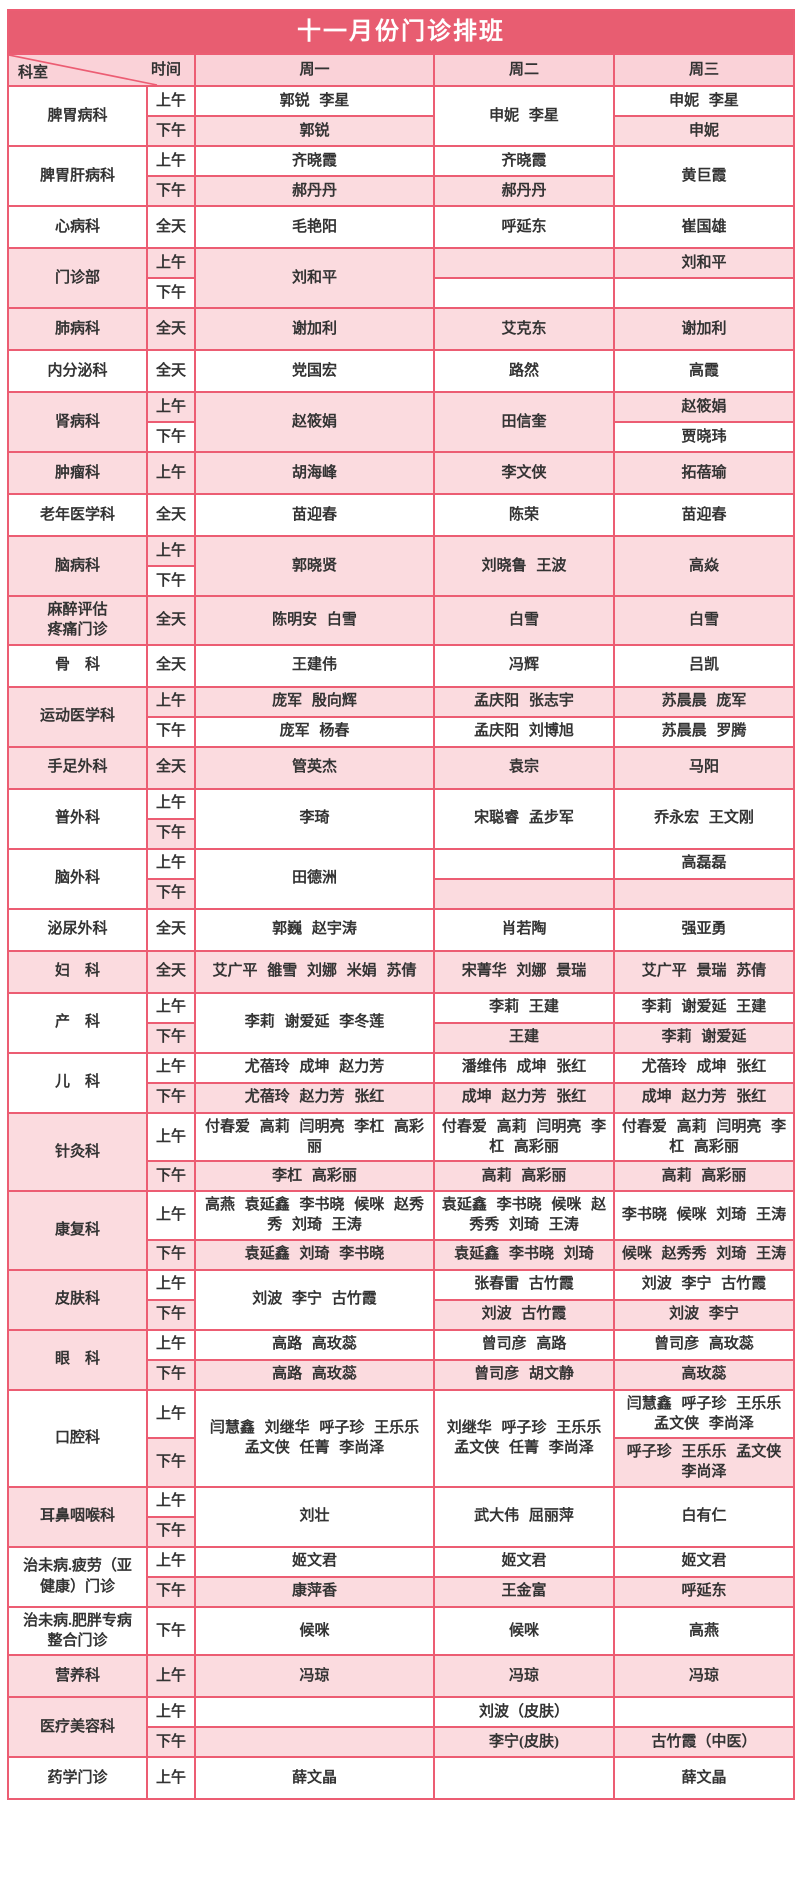 The height and width of the screenshot is (1899, 800). What do you see at coordinates (314, 131) in the screenshot?
I see `schedule-cell: 郭锐` at bounding box center [314, 131].